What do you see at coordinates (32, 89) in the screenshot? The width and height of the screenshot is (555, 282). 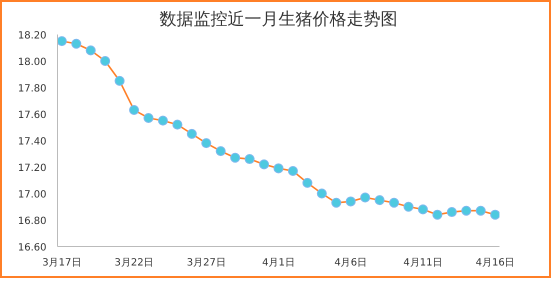 I see `y-tick-label: 17.80` at bounding box center [32, 89].